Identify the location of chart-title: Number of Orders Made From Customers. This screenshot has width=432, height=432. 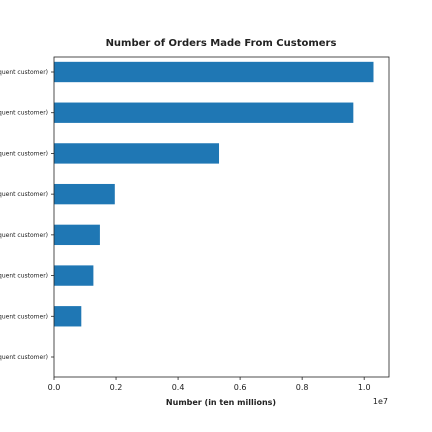
(221, 43).